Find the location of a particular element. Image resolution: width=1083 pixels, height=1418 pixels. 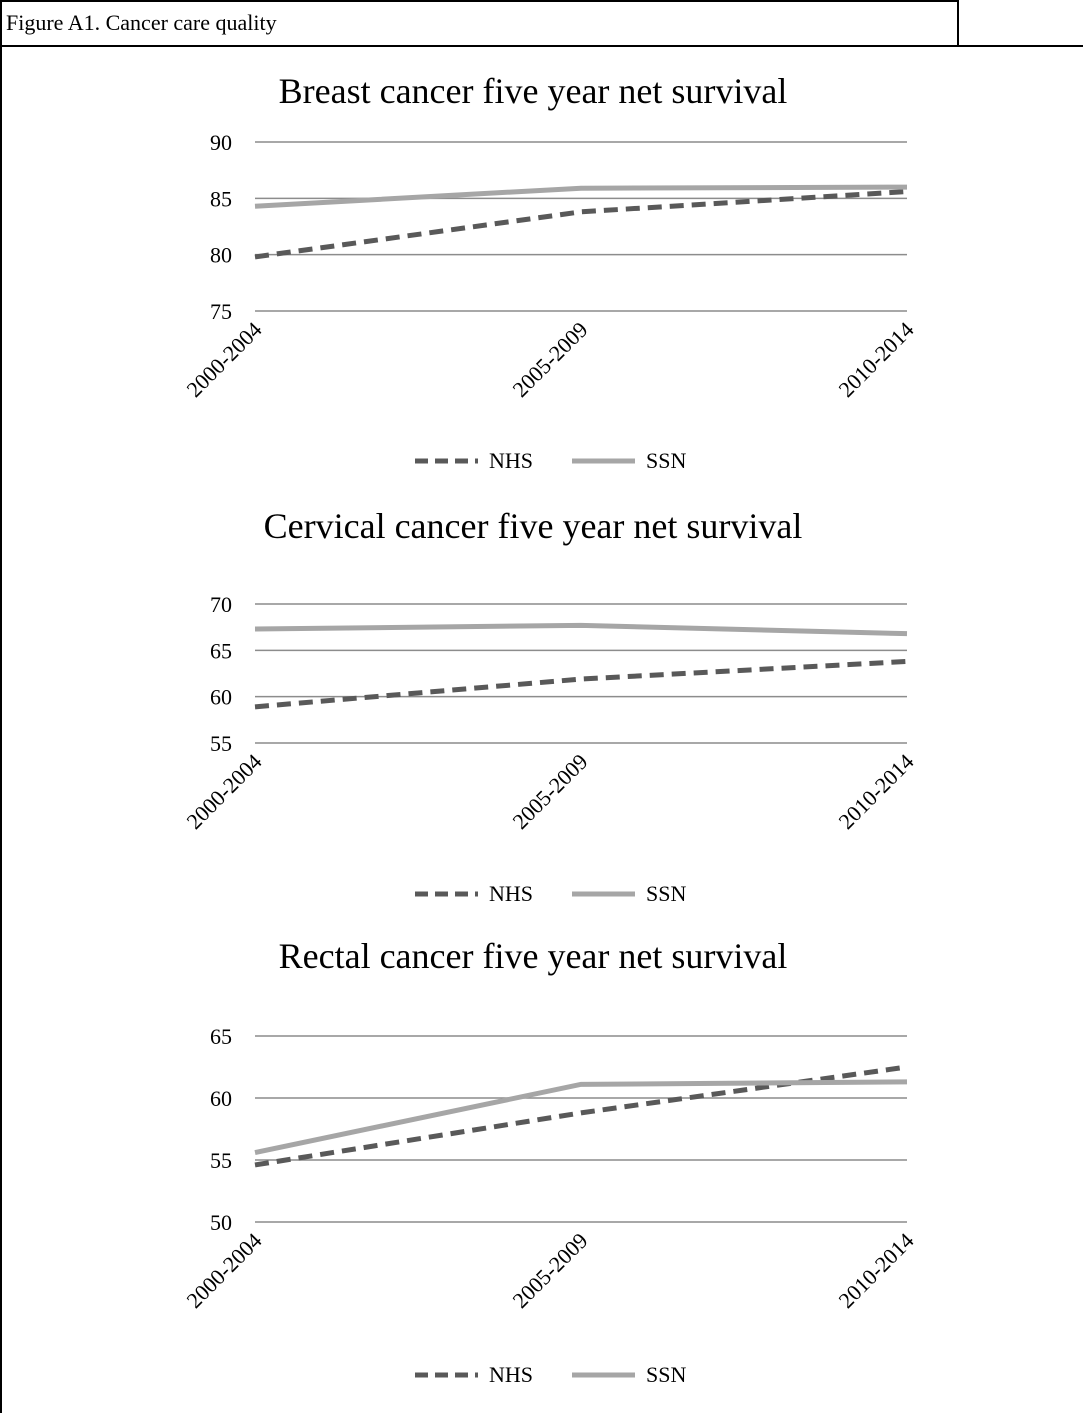

chart-title: Cervical cancer five year net survival is located at coordinates (533, 526).